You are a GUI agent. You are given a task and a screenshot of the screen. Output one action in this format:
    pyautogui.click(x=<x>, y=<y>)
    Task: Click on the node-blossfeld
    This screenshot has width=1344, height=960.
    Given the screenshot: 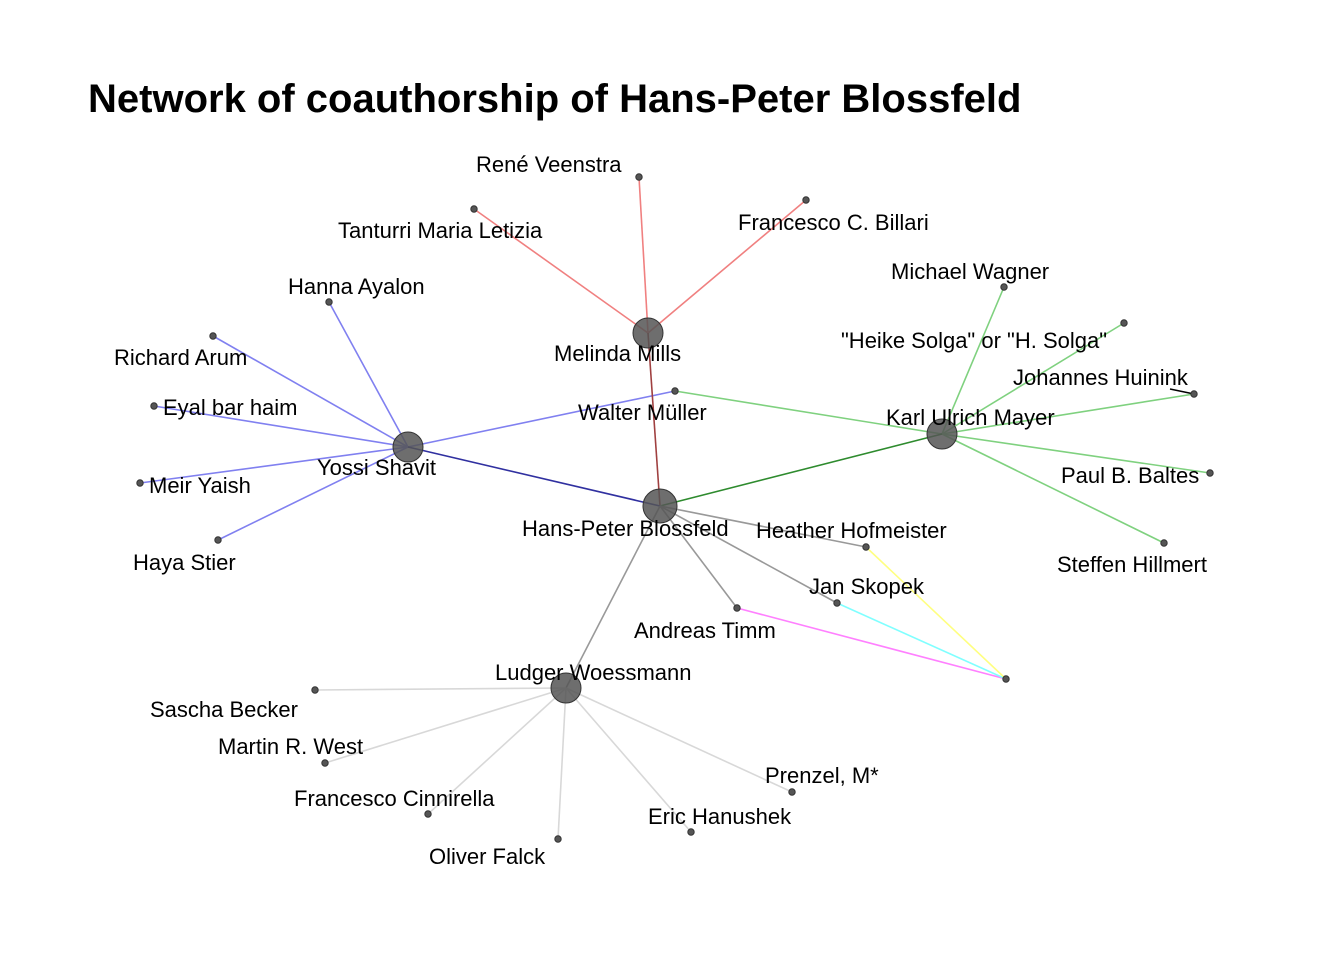 What is the action you would take?
    pyautogui.click(x=660, y=506)
    